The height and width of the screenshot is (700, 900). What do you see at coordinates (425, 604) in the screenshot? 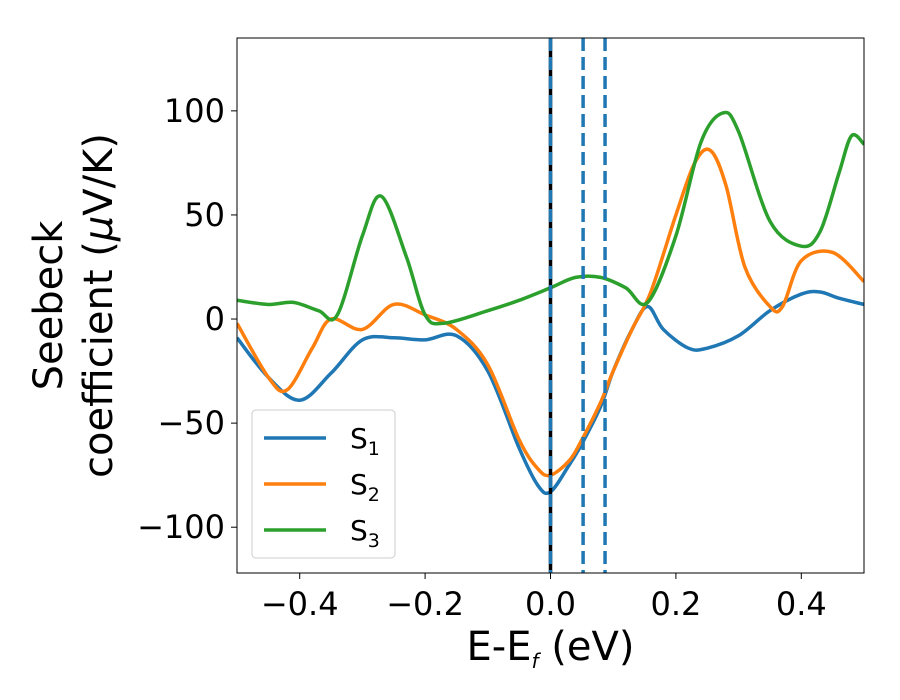
I see `x-tick-label: −0.2` at bounding box center [425, 604].